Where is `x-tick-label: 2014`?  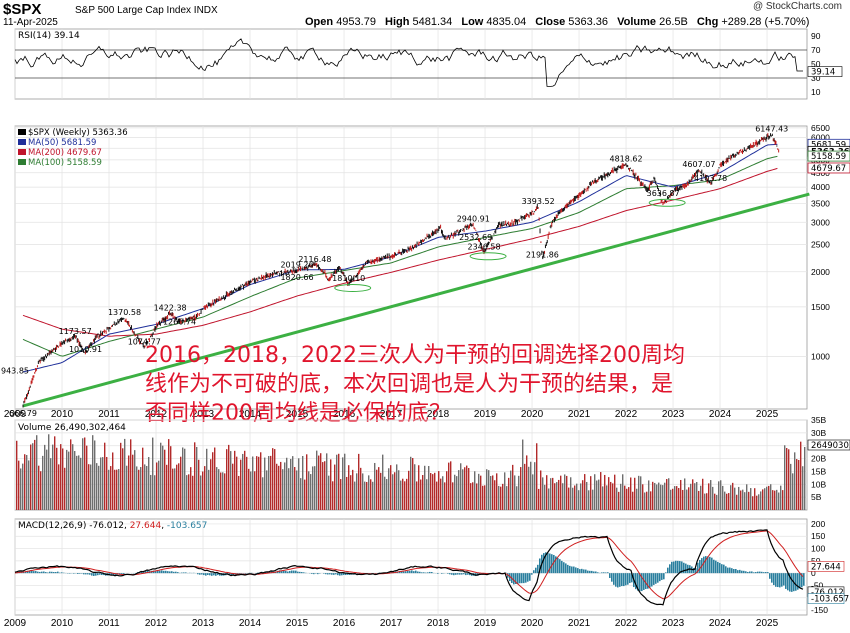 x-tick-label: 2014 is located at coordinates (250, 623).